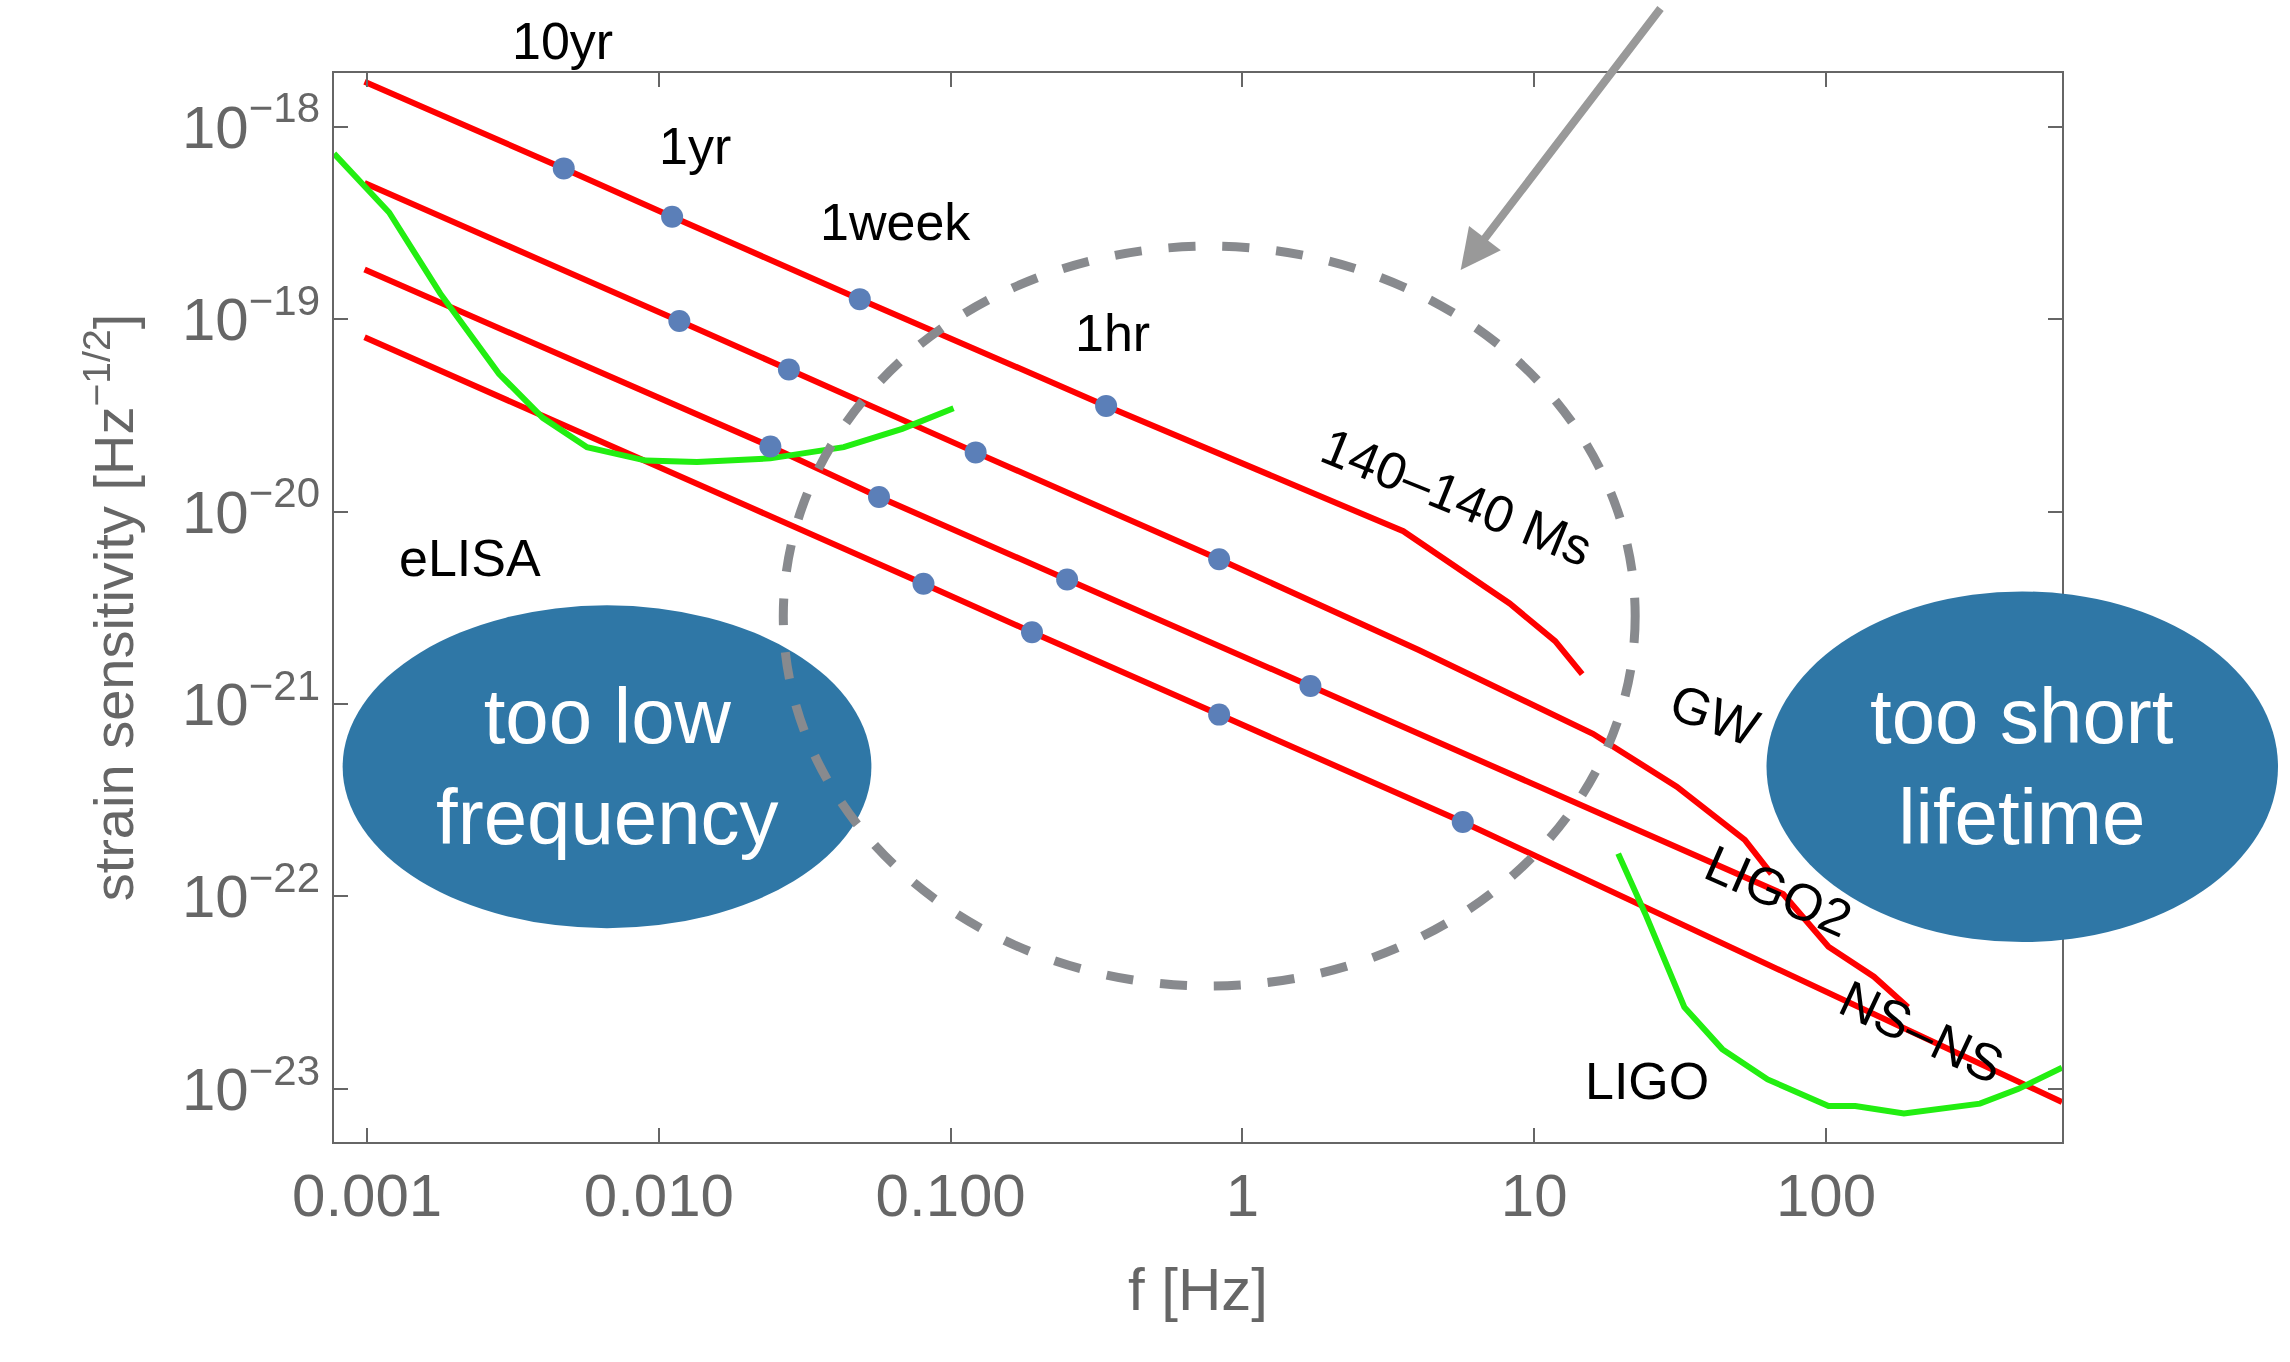 This screenshot has width=2290, height=1362. What do you see at coordinates (251, 892) in the screenshot?
I see `y-tick-label: 10$^{−22}$` at bounding box center [251, 892].